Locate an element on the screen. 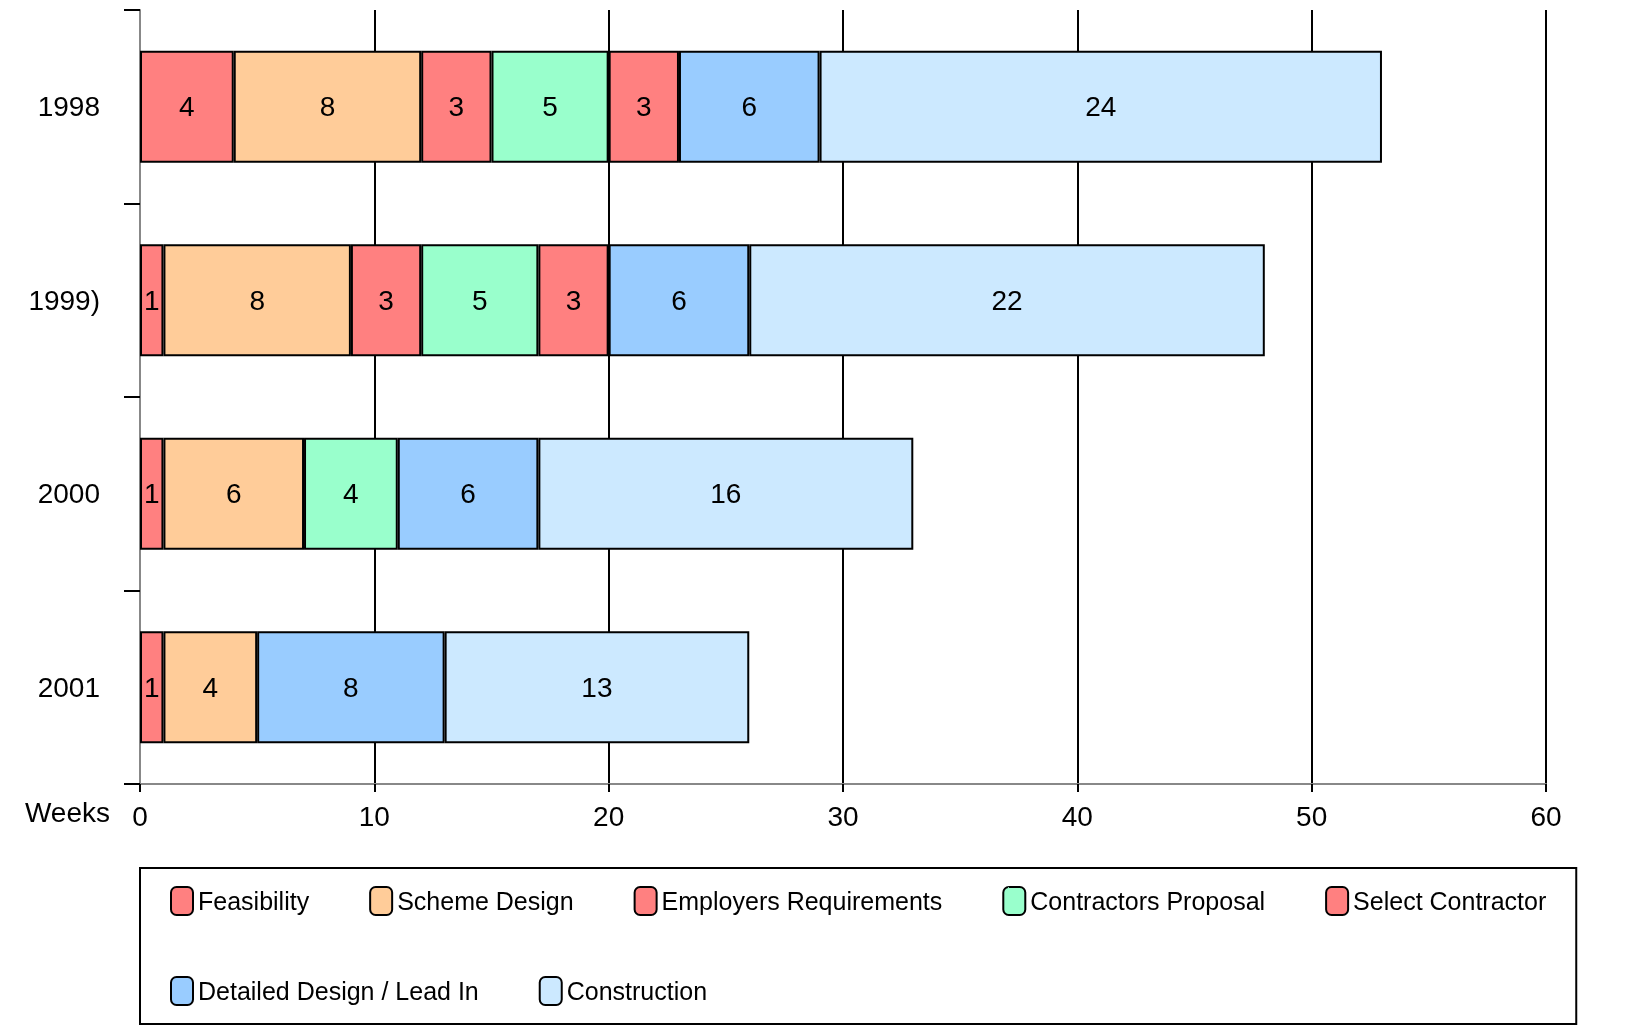 This screenshot has width=1646, height=1034. y-tick-label: 2001 is located at coordinates (68, 687).